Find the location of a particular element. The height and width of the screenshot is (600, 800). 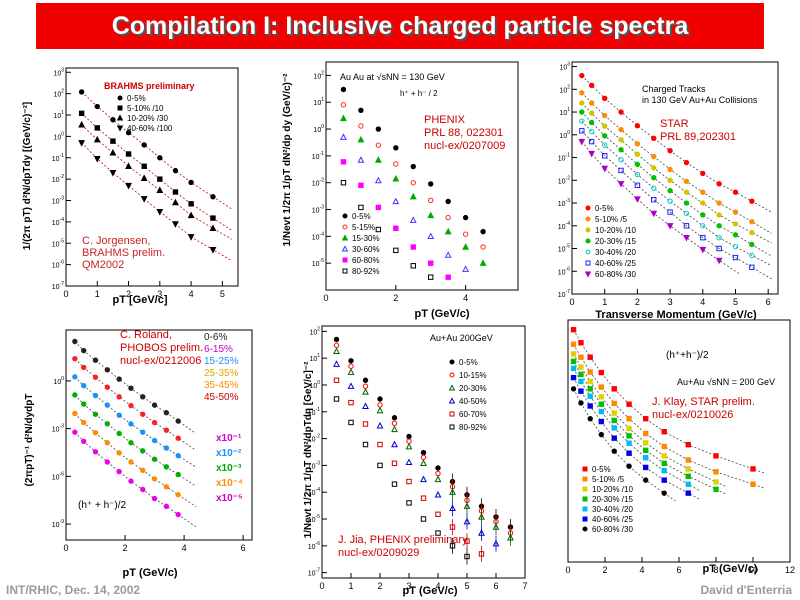

chart-header: in 130 GeV Au+Au Collisions is located at coordinates (700, 100).